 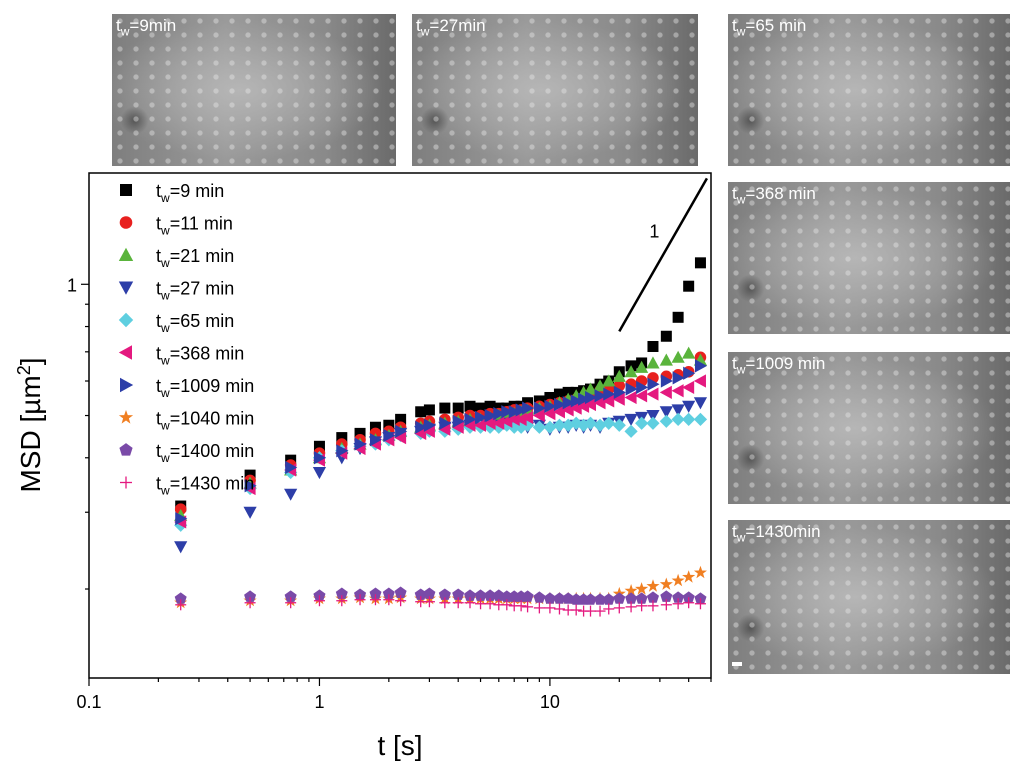 What do you see at coordinates (88, 702) in the screenshot?
I see `x-tick-label: 0.1` at bounding box center [88, 702].